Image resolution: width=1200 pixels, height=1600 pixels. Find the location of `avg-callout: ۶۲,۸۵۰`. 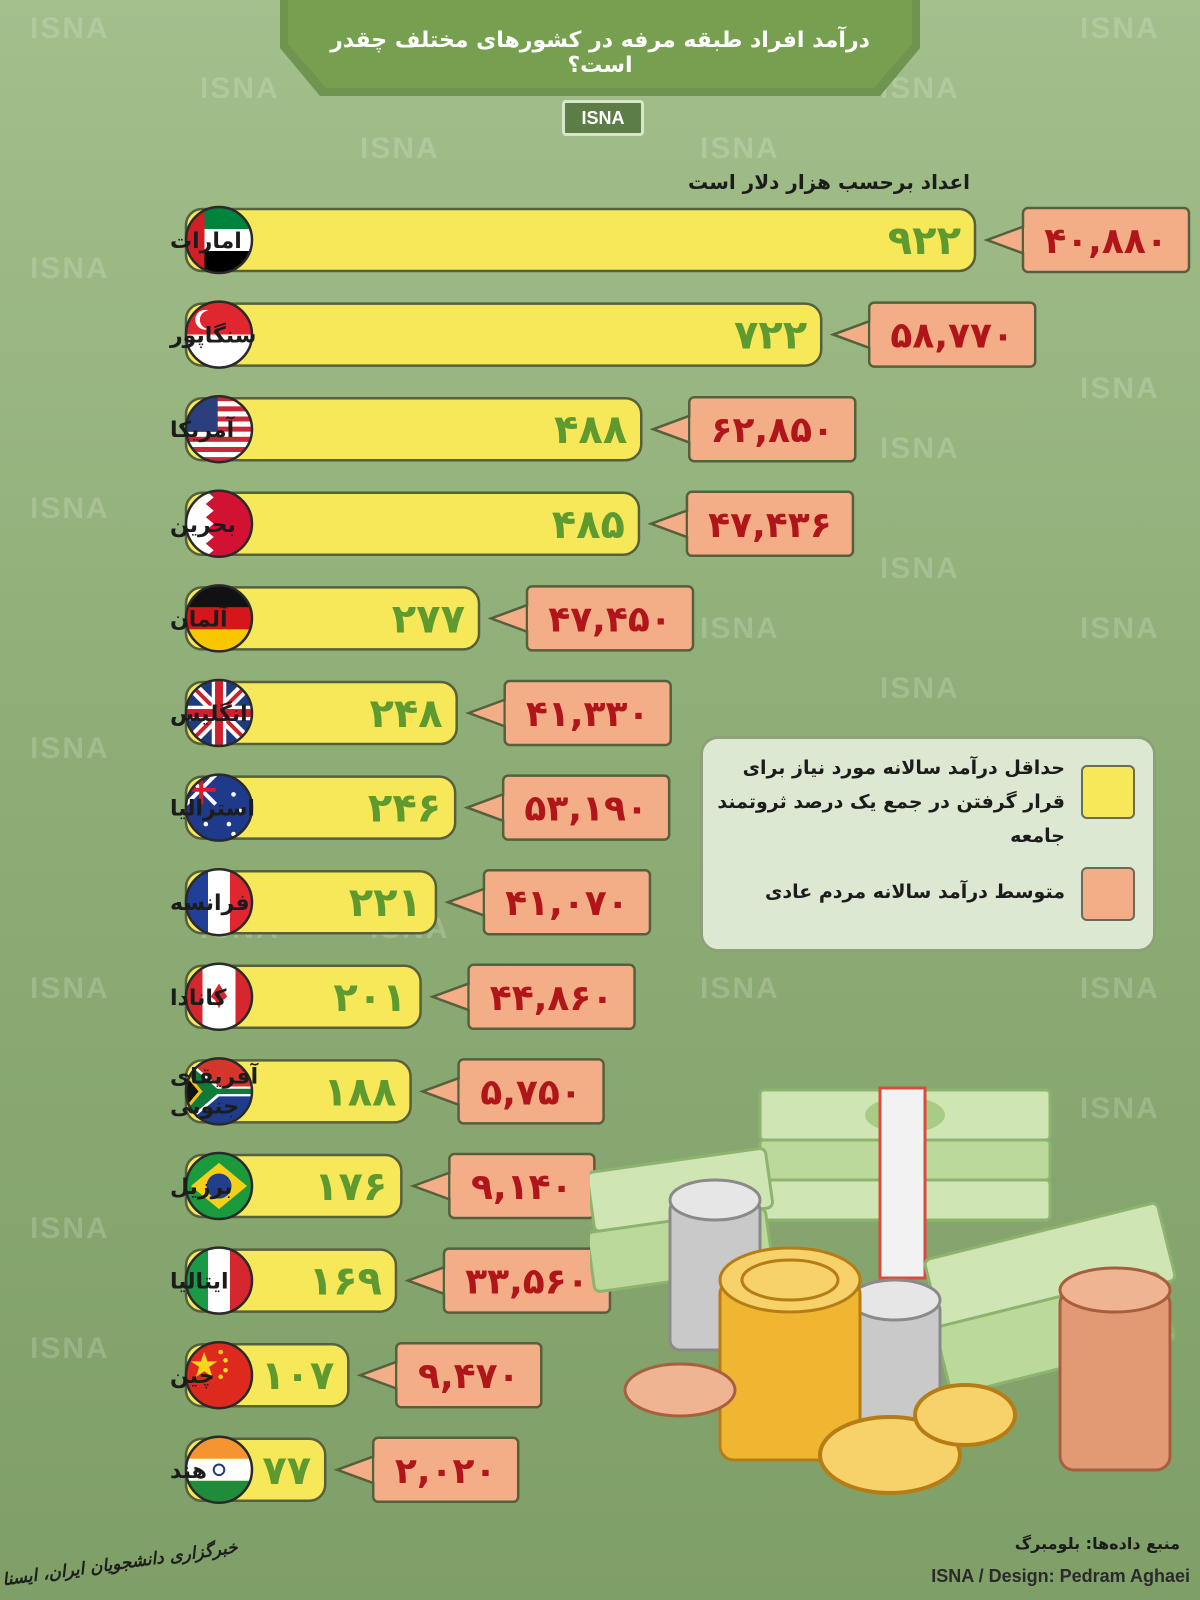

avg-callout: ۶۲,۸۵۰ is located at coordinates (753, 429).